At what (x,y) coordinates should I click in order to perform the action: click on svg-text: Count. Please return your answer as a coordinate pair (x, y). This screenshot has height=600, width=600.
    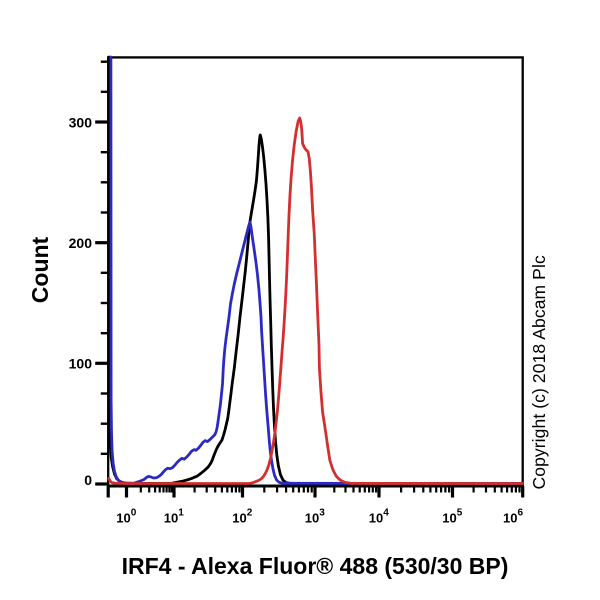
    Looking at the image, I should click on (40, 269).